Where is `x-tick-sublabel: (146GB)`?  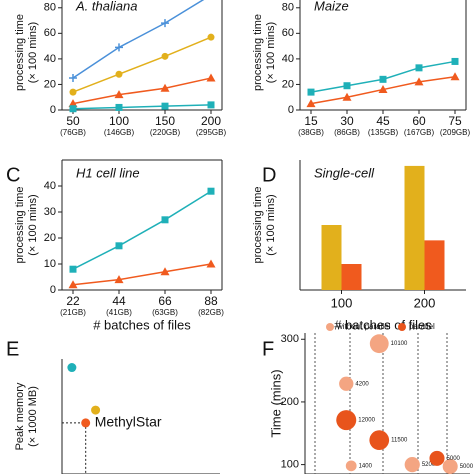 x-tick-sublabel: (146GB) is located at coordinates (119, 132).